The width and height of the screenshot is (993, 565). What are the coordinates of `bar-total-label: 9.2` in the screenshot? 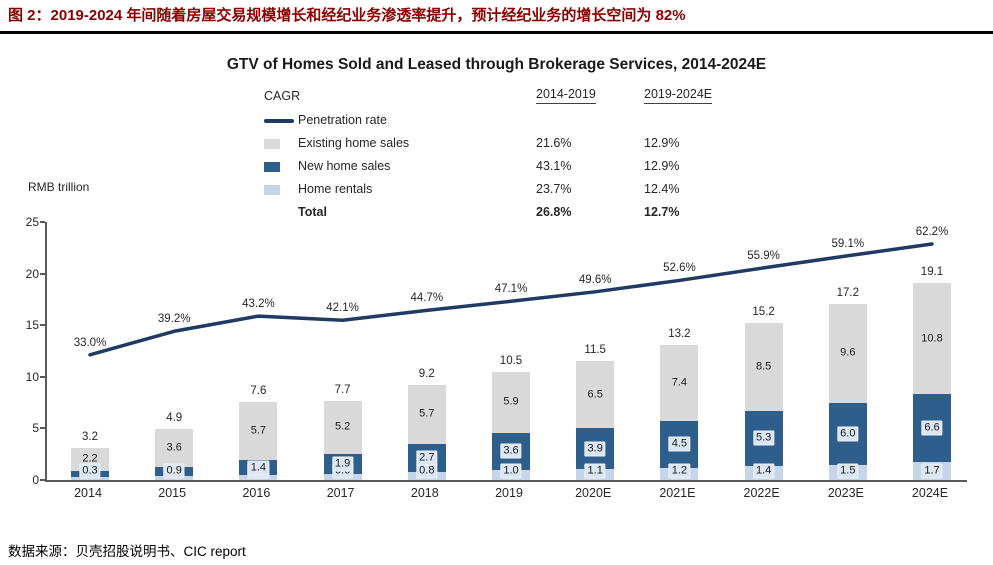 It's located at (426, 374).